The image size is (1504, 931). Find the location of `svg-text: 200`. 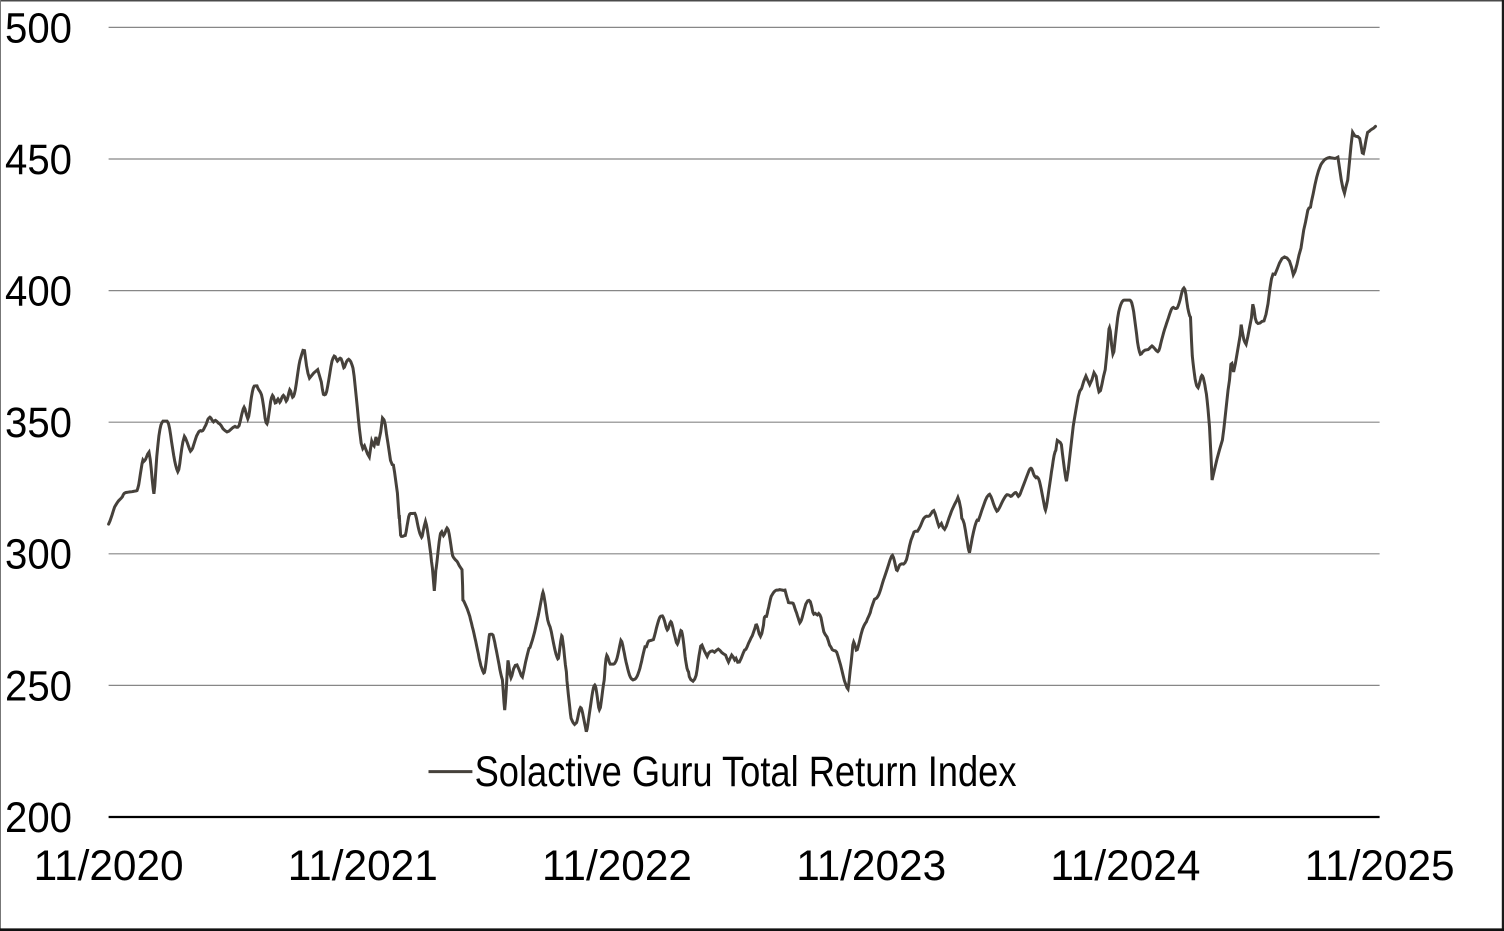

svg-text: 200 is located at coordinates (38, 818).